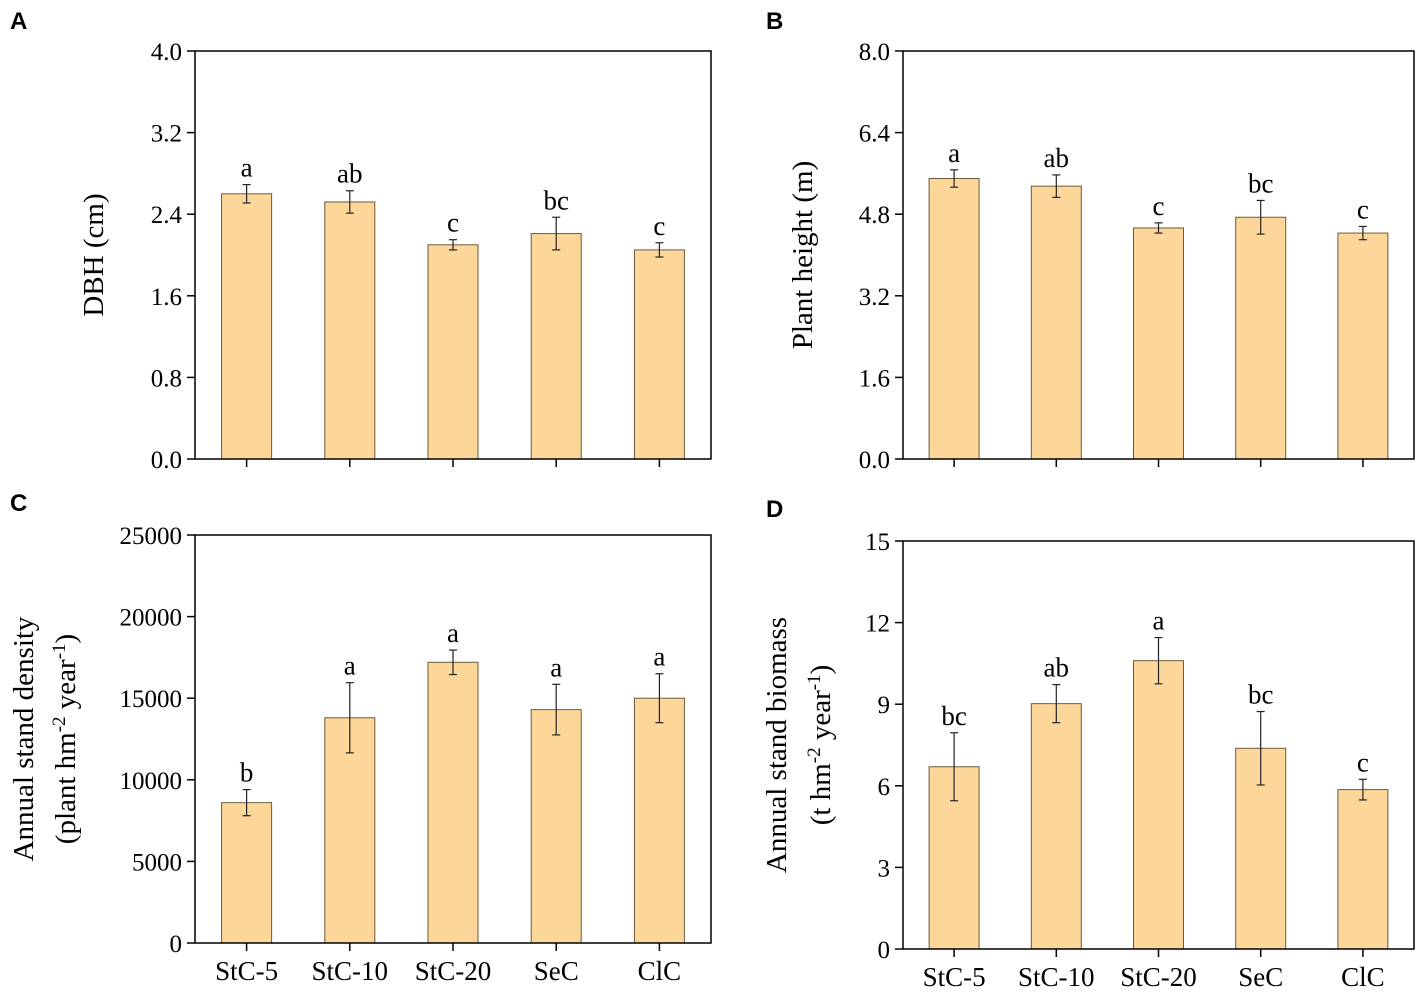 The image size is (1419, 1004). I want to click on y-axis-title-line1: Annual stand biomass, so click(777, 745).